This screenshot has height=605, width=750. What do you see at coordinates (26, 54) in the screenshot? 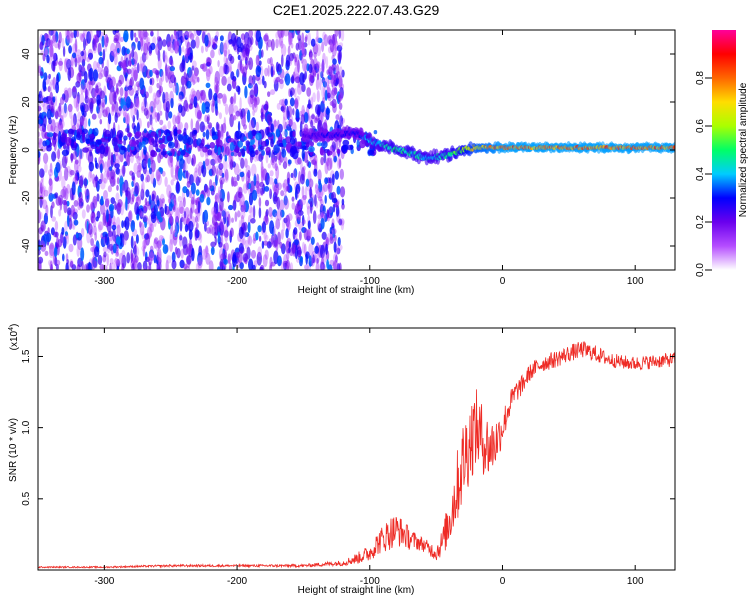
I see `spectrogram-y-tick-label: 40` at bounding box center [26, 54].